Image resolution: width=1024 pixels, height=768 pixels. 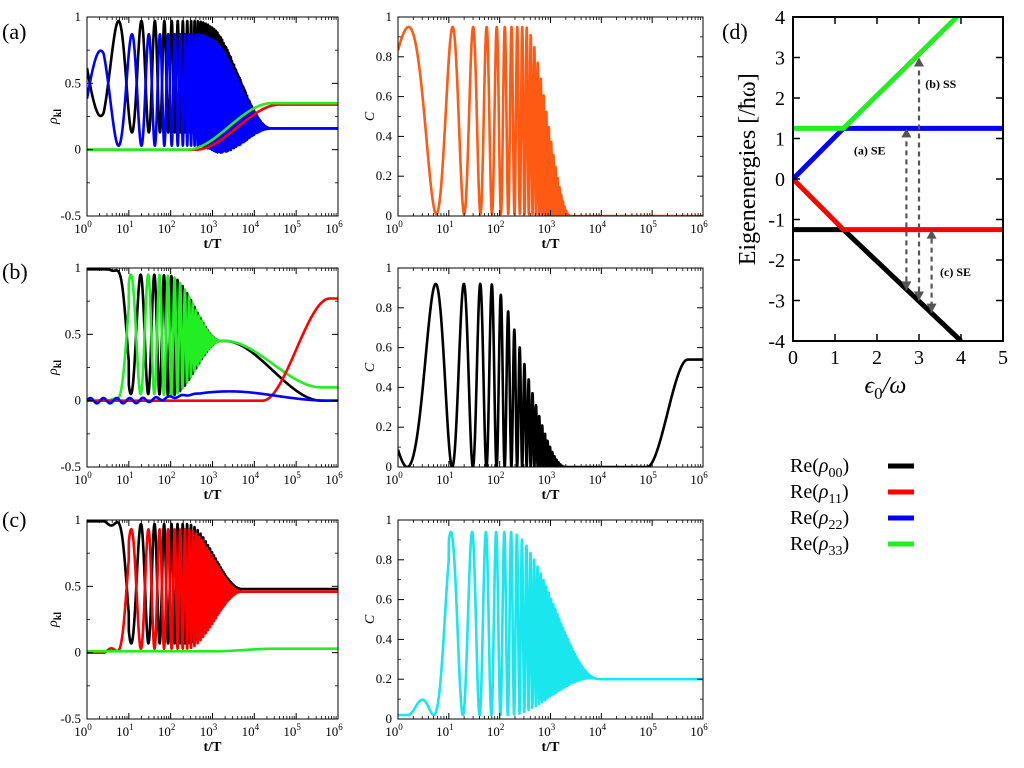 I want to click on panel-label-b: (b), so click(x=15, y=271).